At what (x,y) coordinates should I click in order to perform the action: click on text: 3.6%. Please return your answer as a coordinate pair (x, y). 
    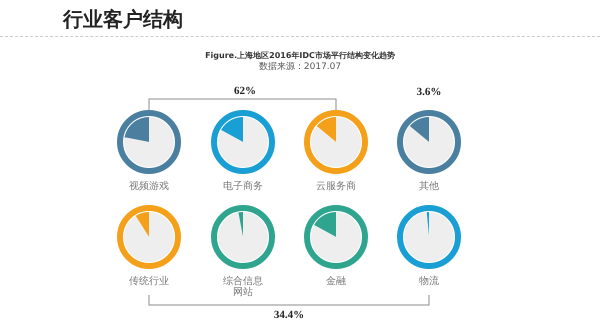
    Looking at the image, I should click on (429, 92).